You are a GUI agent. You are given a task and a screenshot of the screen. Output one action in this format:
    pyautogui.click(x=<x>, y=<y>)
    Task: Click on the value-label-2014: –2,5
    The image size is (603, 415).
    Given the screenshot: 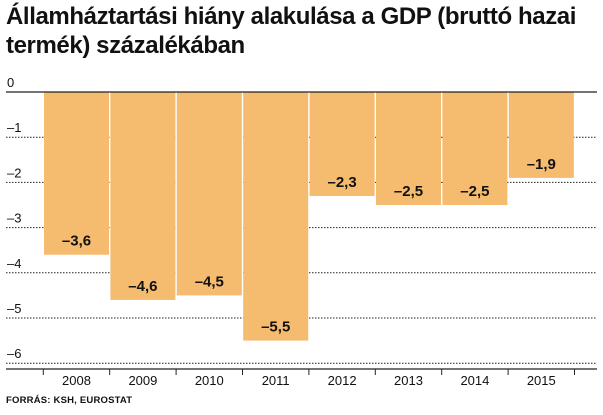 What is the action you would take?
    pyautogui.click(x=474, y=191)
    